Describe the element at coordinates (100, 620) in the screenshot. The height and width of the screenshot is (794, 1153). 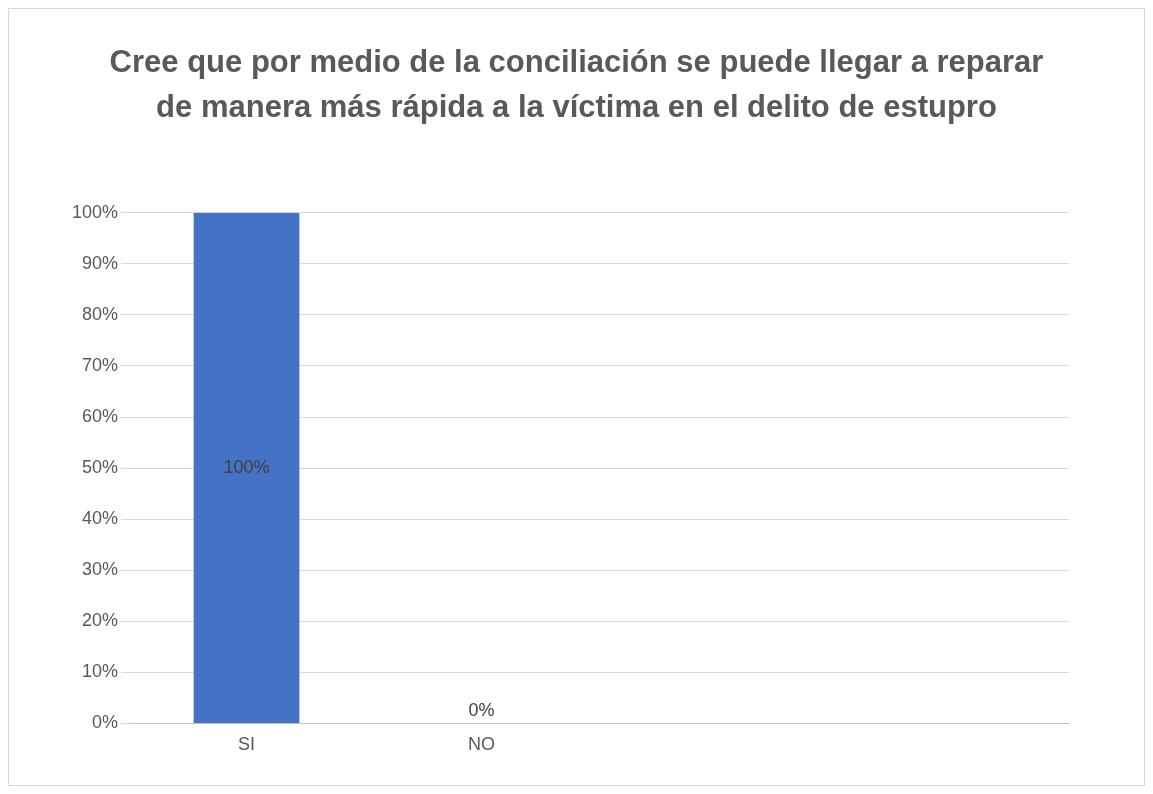
I see `y-tick-label: 20%` at that location.